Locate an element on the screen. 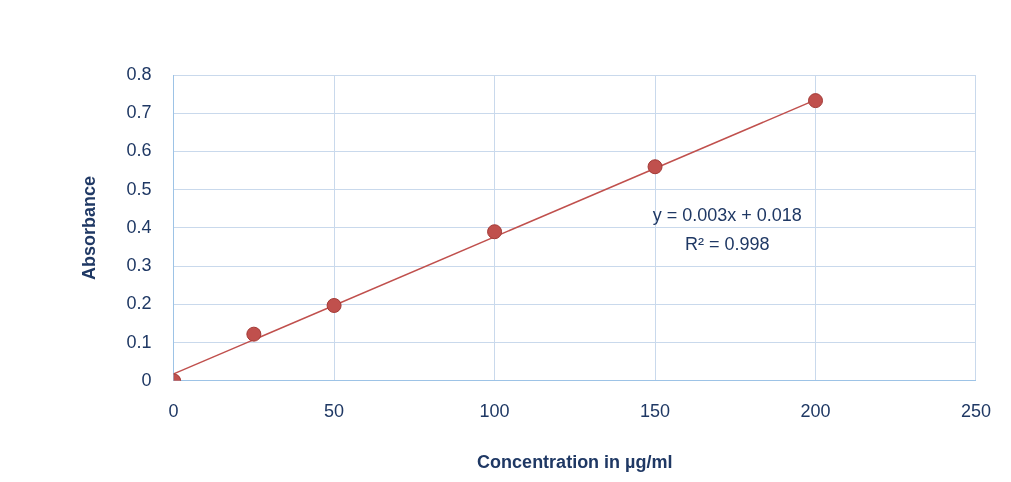 The width and height of the screenshot is (1011, 482). x-tick-label: 250 is located at coordinates (976, 410).